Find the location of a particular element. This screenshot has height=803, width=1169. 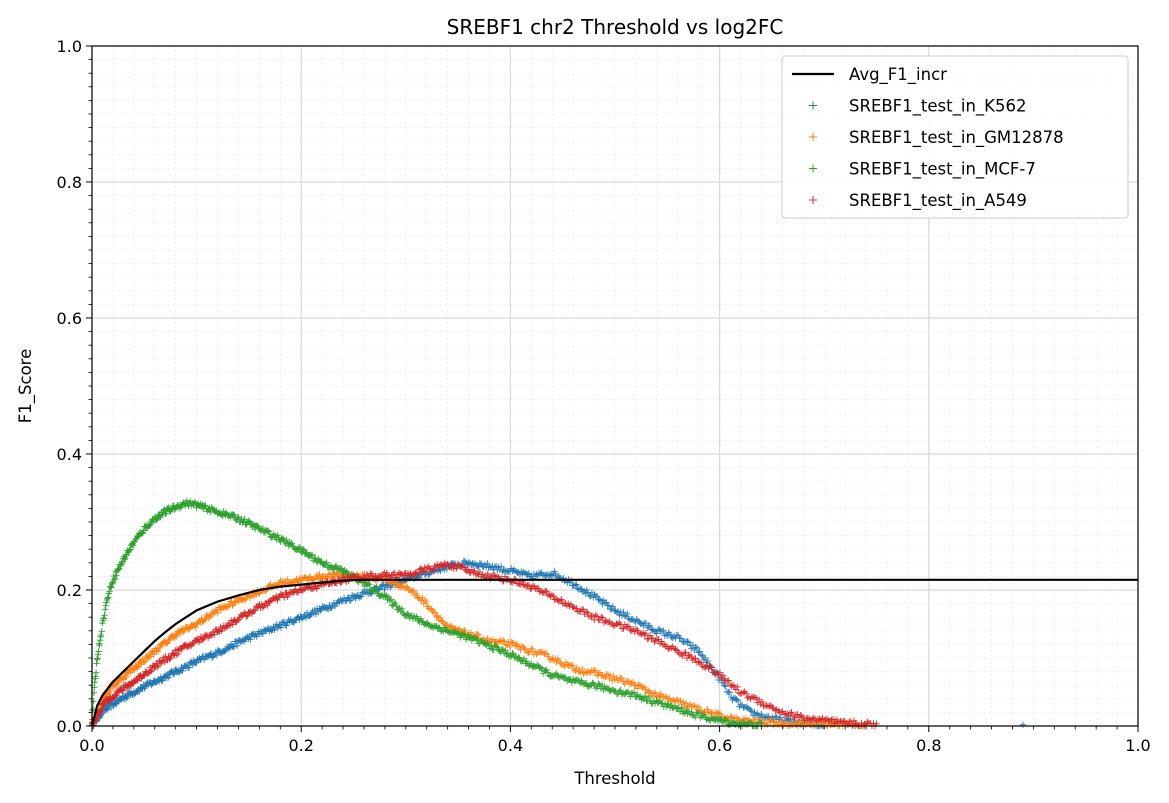

legend-label: SREBF1_test_in_GM12878 is located at coordinates (956, 138).